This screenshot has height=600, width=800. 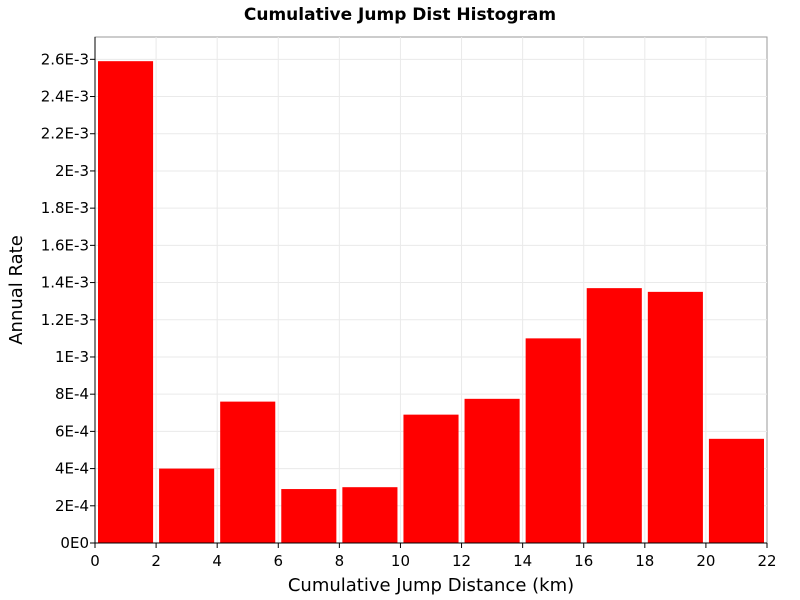 I want to click on y-tick-label: 2E-4, so click(x=72, y=506).